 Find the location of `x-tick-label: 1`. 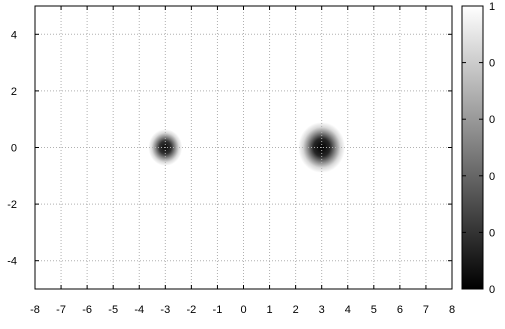

x-tick-label: 1 is located at coordinates (270, 310).